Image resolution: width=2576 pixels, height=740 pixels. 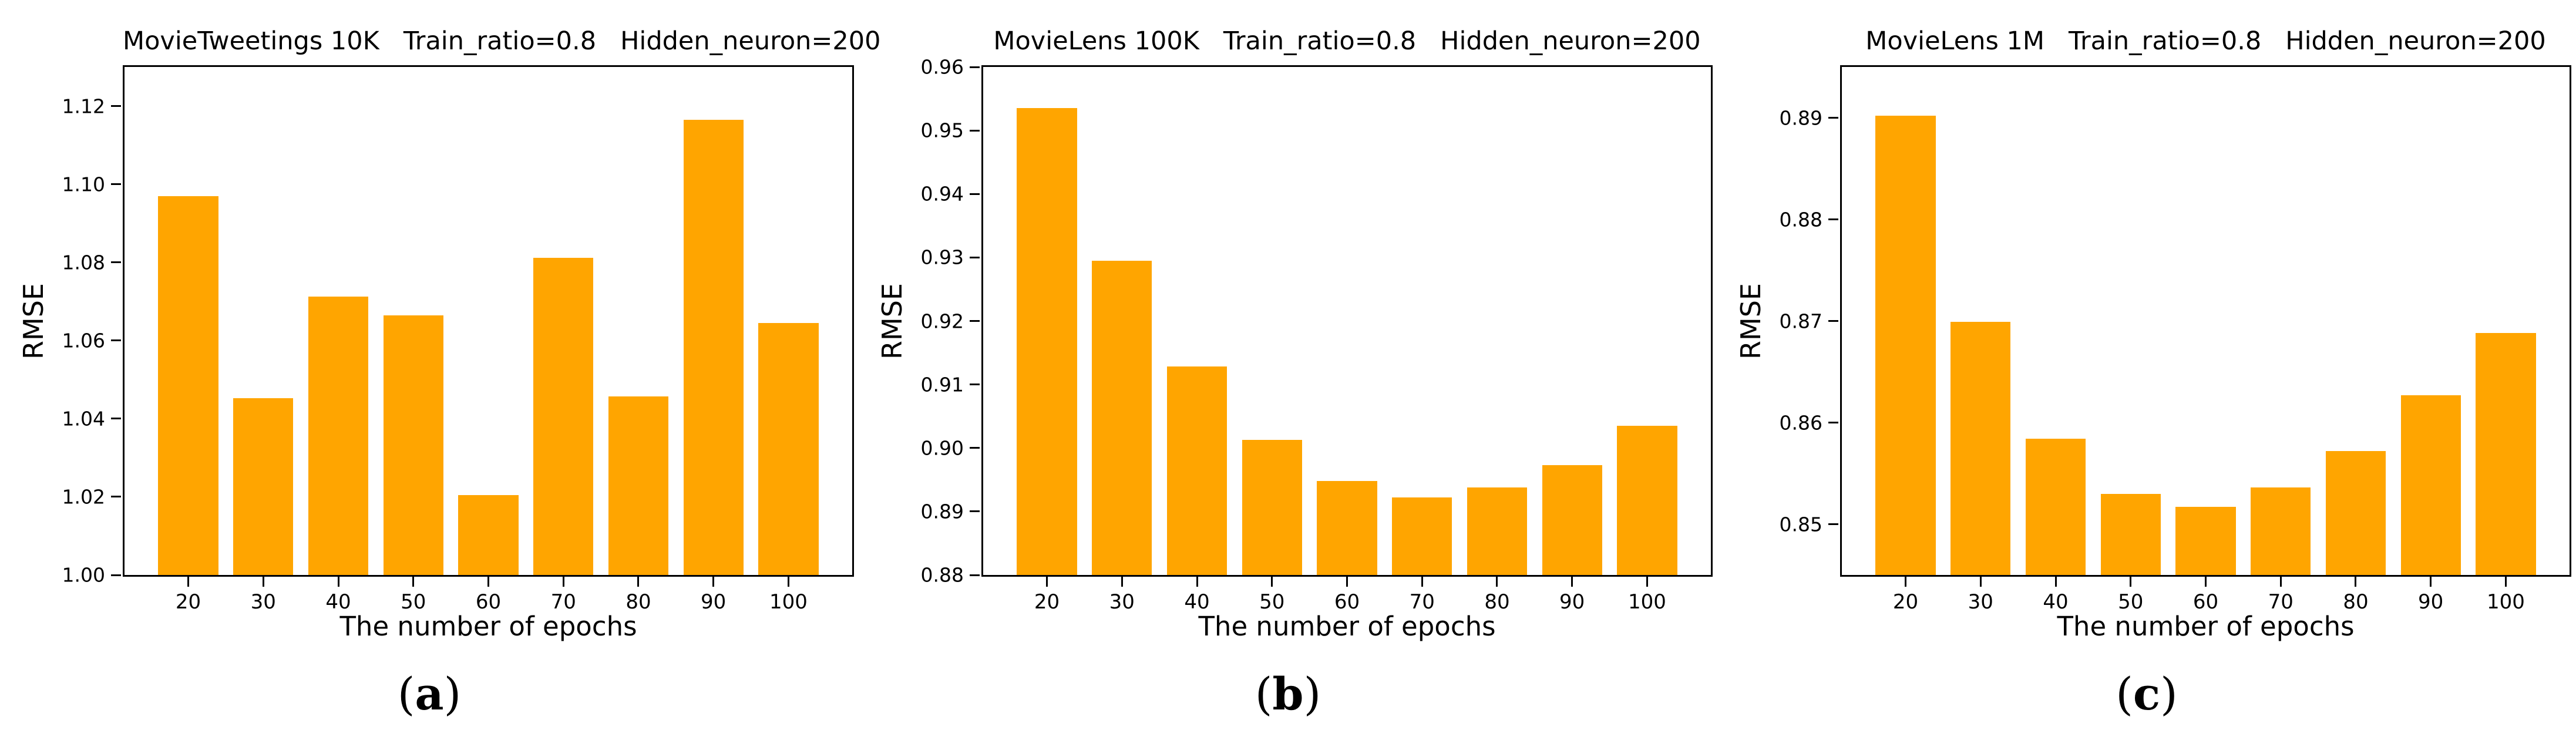 I want to click on y-tick-label: 0.93, so click(x=942, y=257).